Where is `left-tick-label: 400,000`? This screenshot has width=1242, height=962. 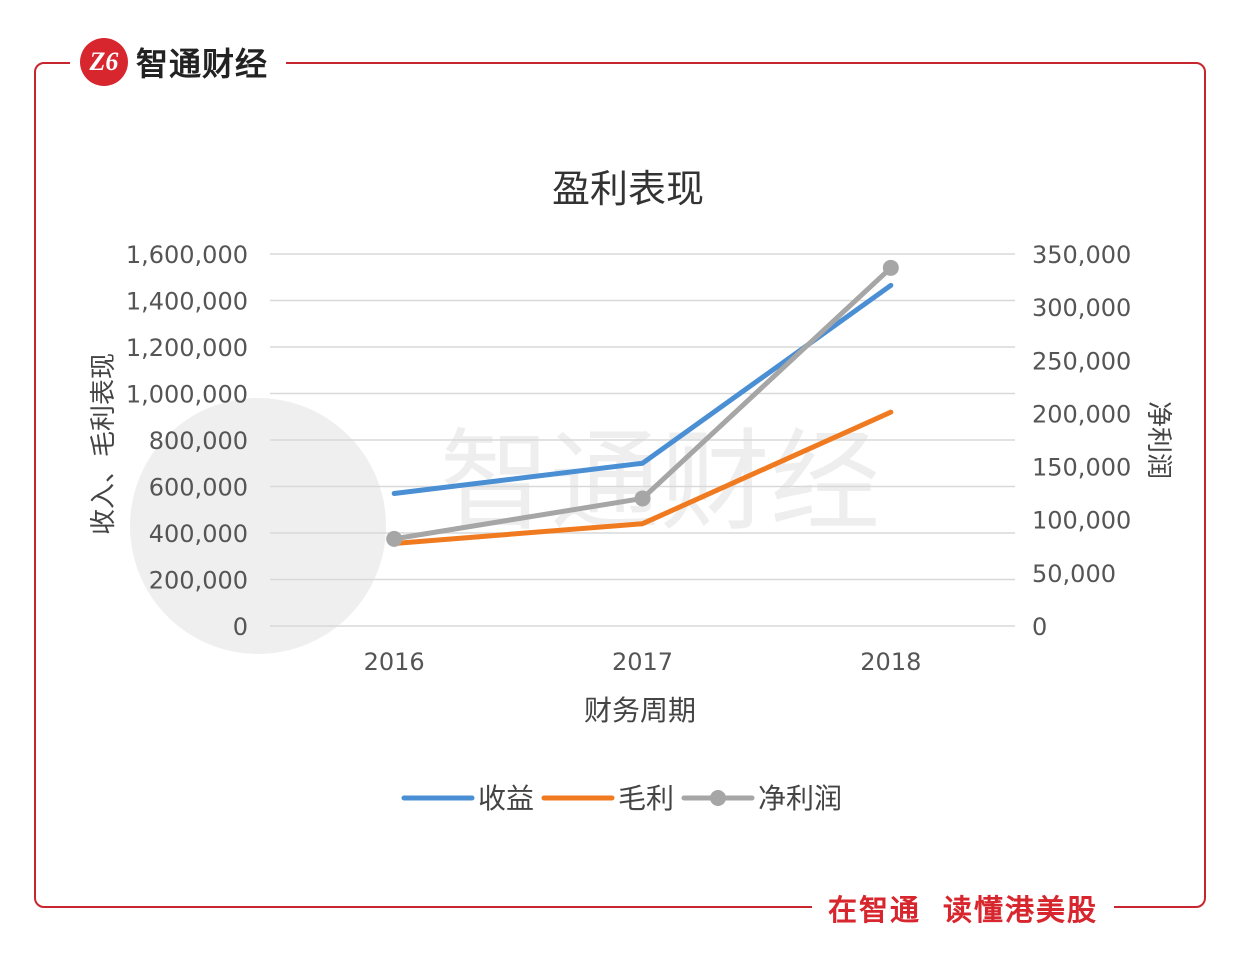
left-tick-label: 400,000 is located at coordinates (198, 534).